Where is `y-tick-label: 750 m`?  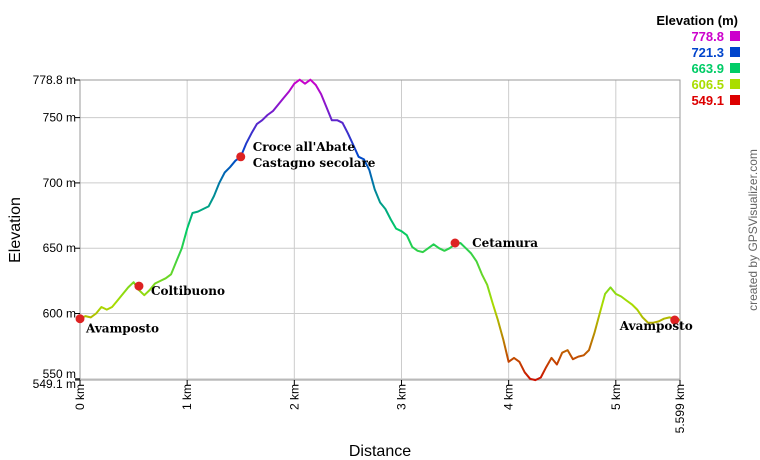
y-tick-label: 750 m is located at coordinates (59, 118).